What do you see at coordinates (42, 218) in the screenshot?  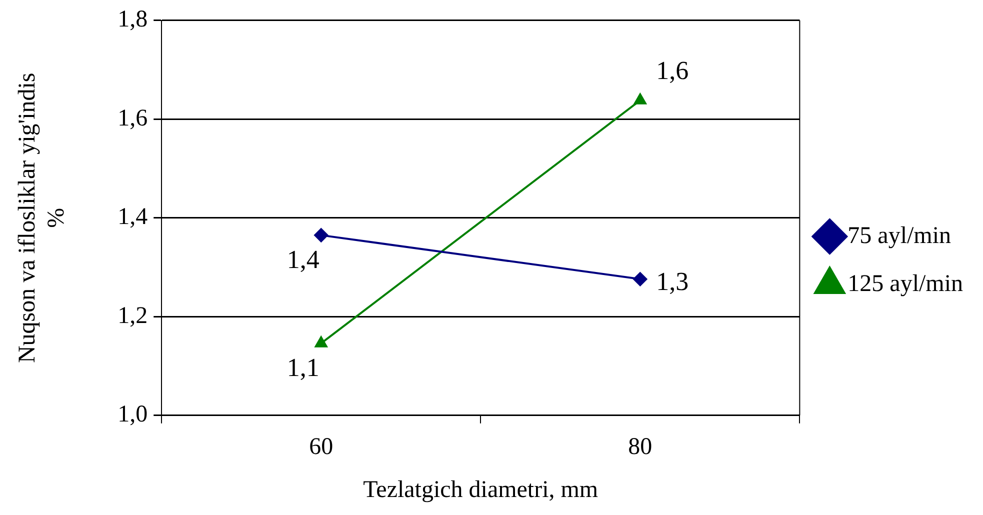 I see `y-axis-title: Nuqson va iflosliklar yig'indis %` at bounding box center [42, 218].